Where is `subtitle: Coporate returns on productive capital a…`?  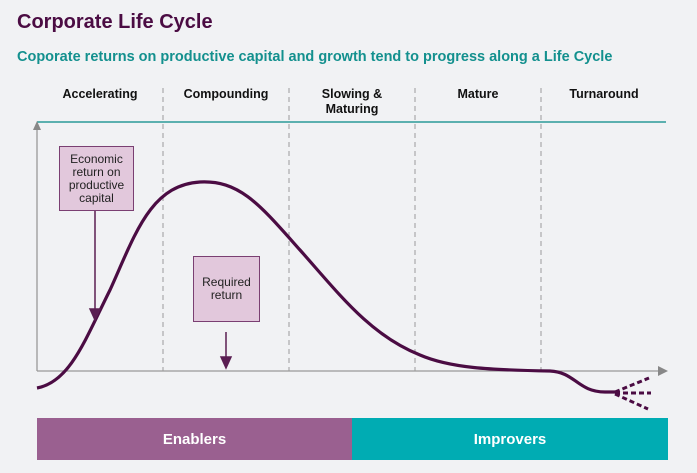
subtitle: Coporate returns on productive capital a… is located at coordinates (315, 57).